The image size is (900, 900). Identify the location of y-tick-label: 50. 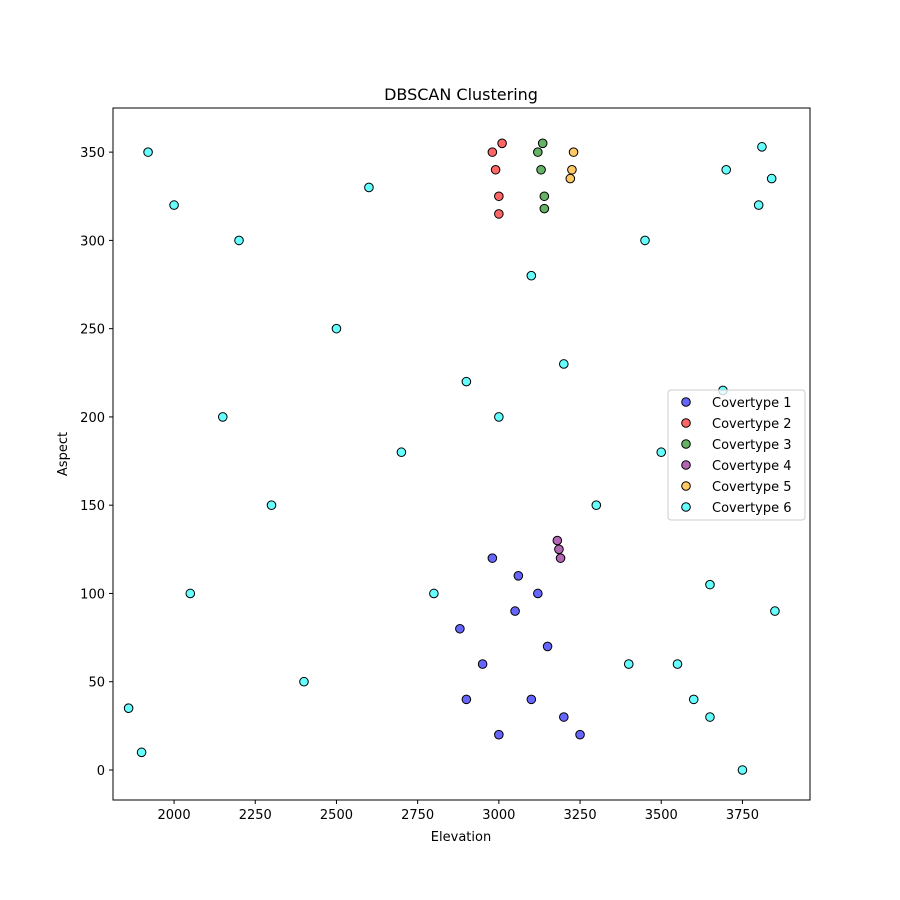
(96, 683).